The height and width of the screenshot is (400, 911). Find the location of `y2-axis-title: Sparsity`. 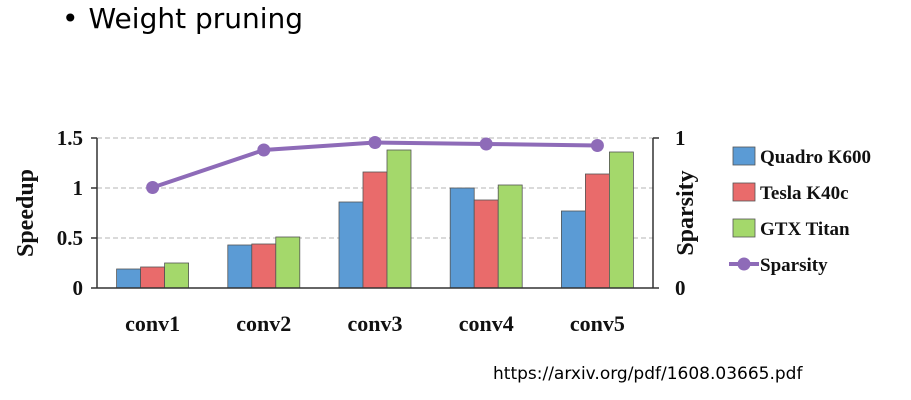

y2-axis-title: Sparsity is located at coordinates (686, 212).